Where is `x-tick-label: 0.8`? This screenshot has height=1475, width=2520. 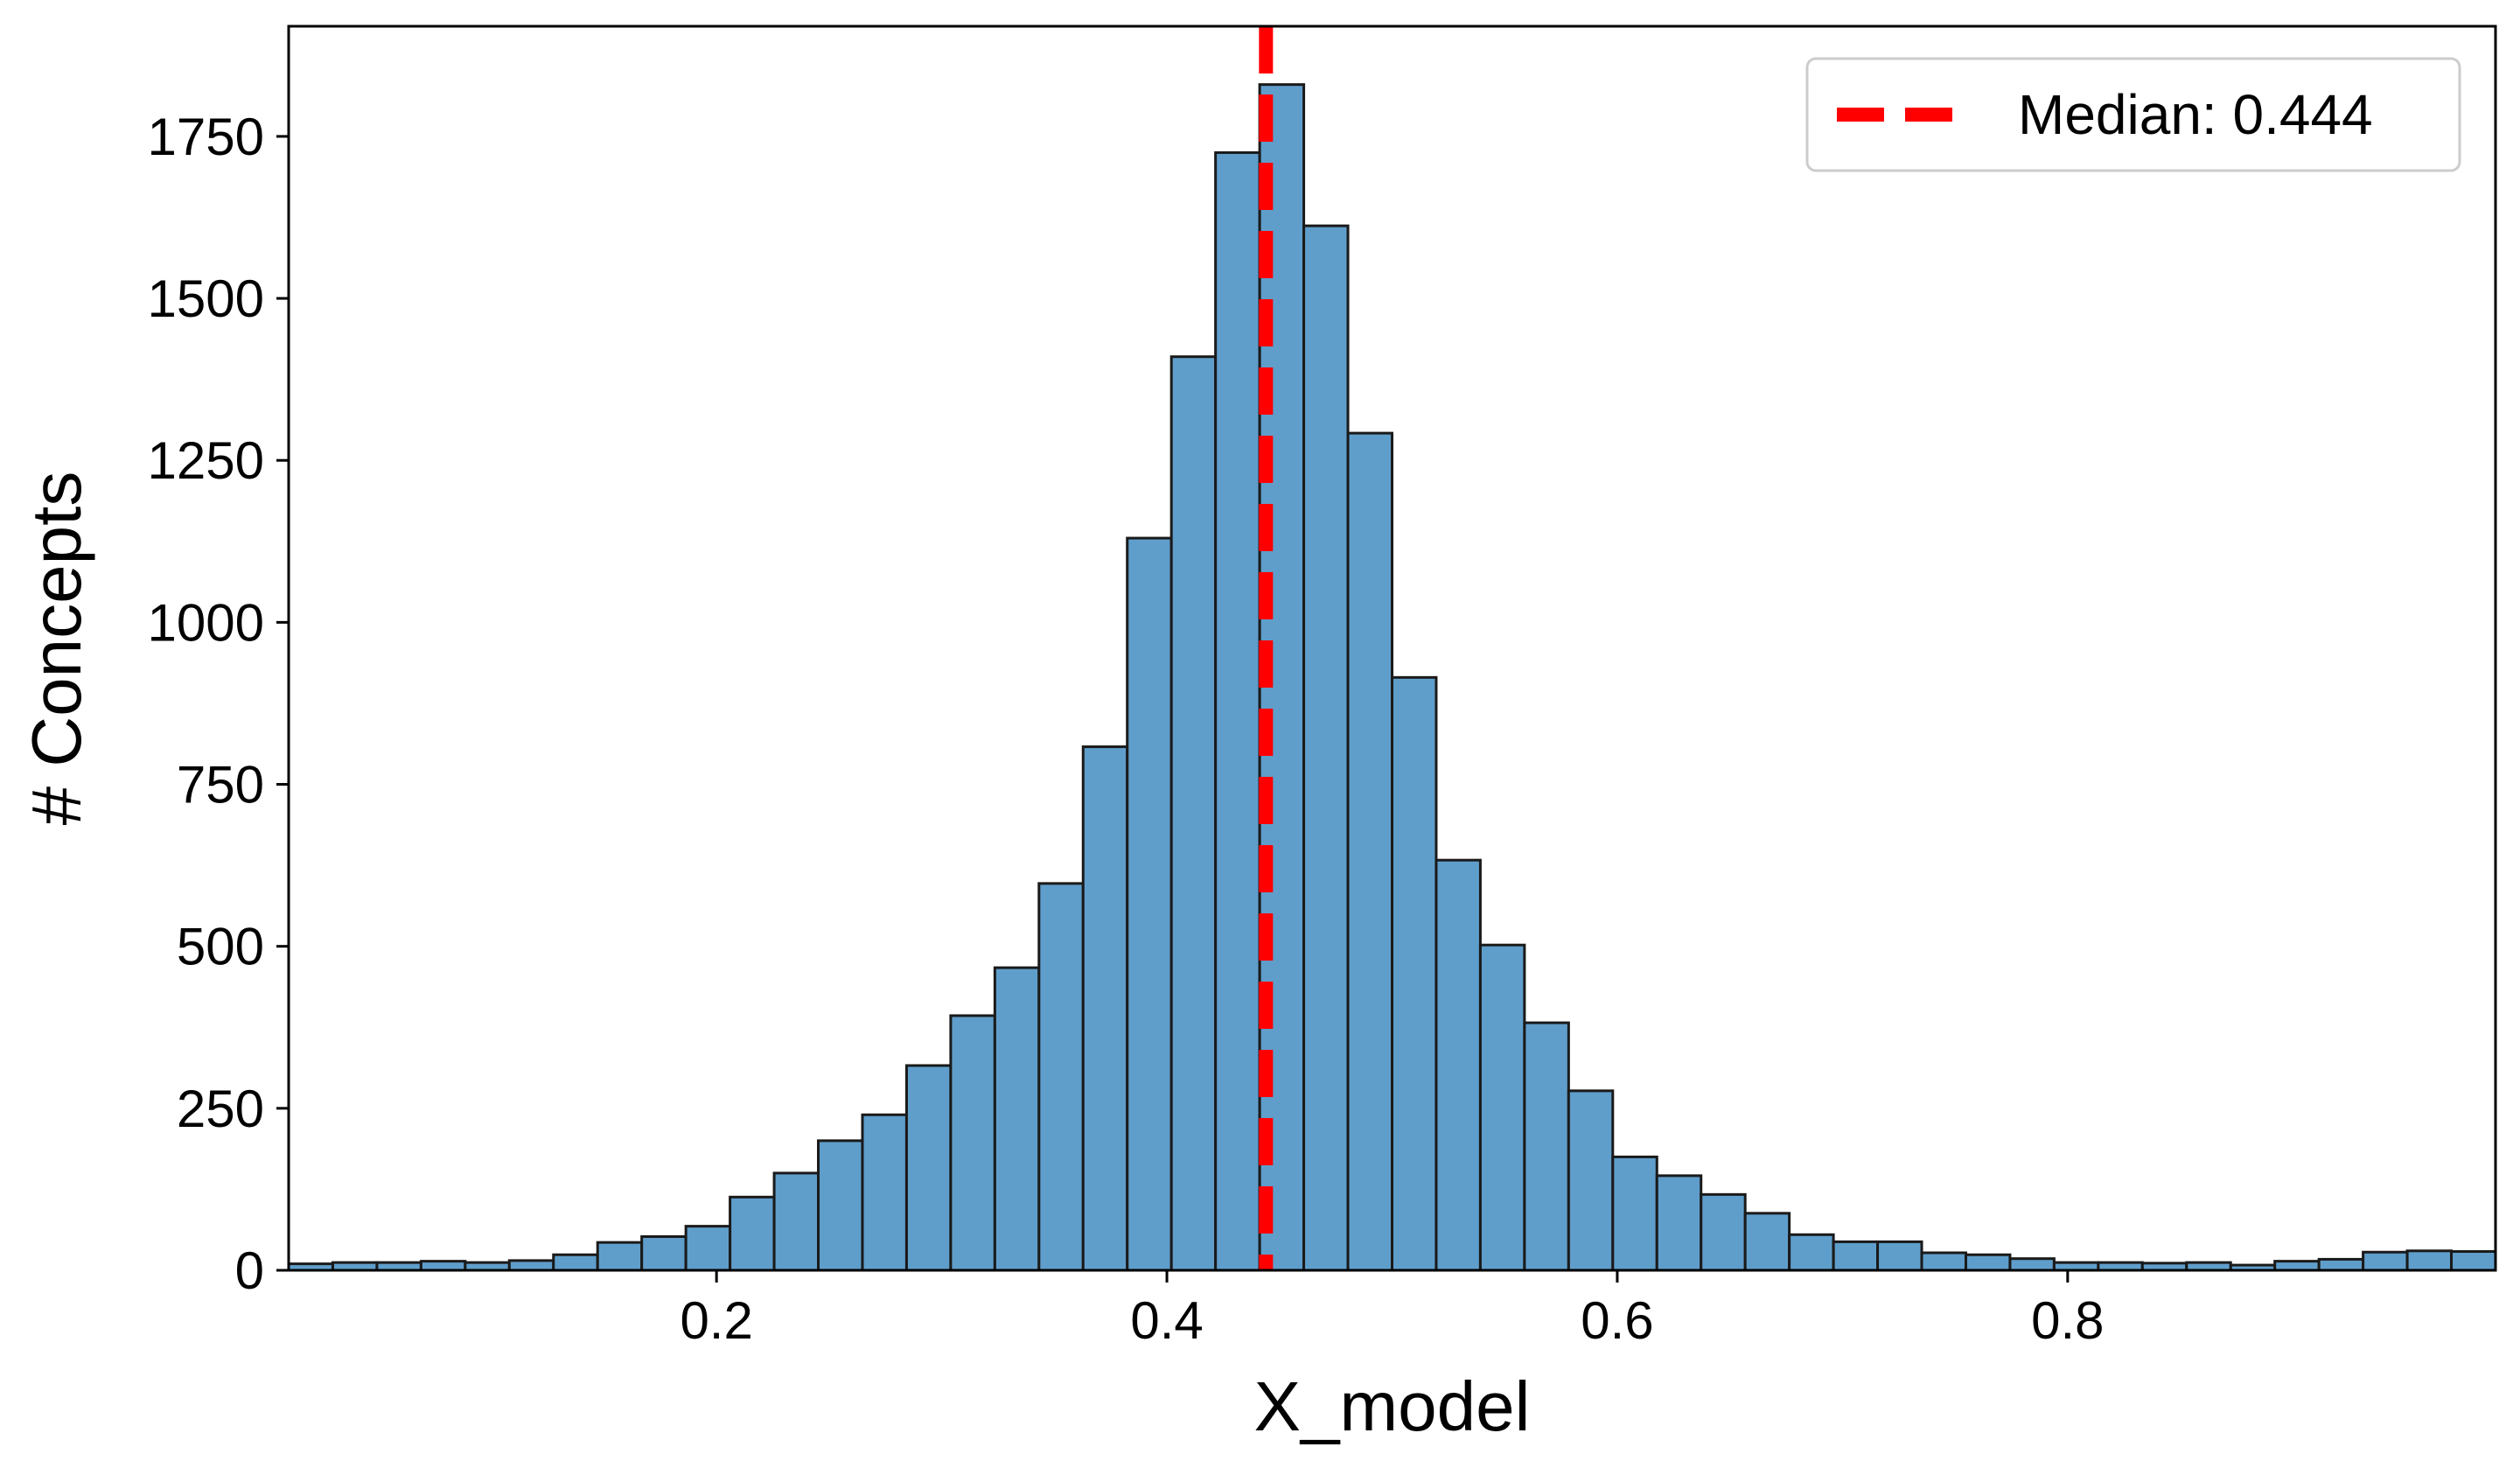 x-tick-label: 0.8 is located at coordinates (2067, 1320).